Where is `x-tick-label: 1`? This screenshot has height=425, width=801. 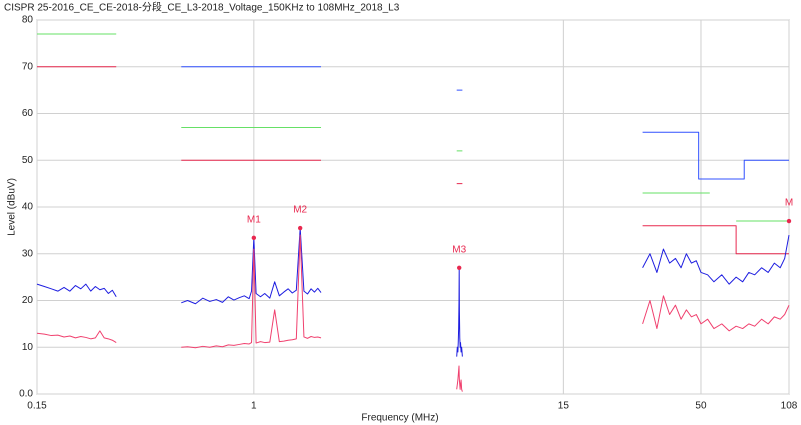
x-tick-label: 1 is located at coordinates (254, 406).